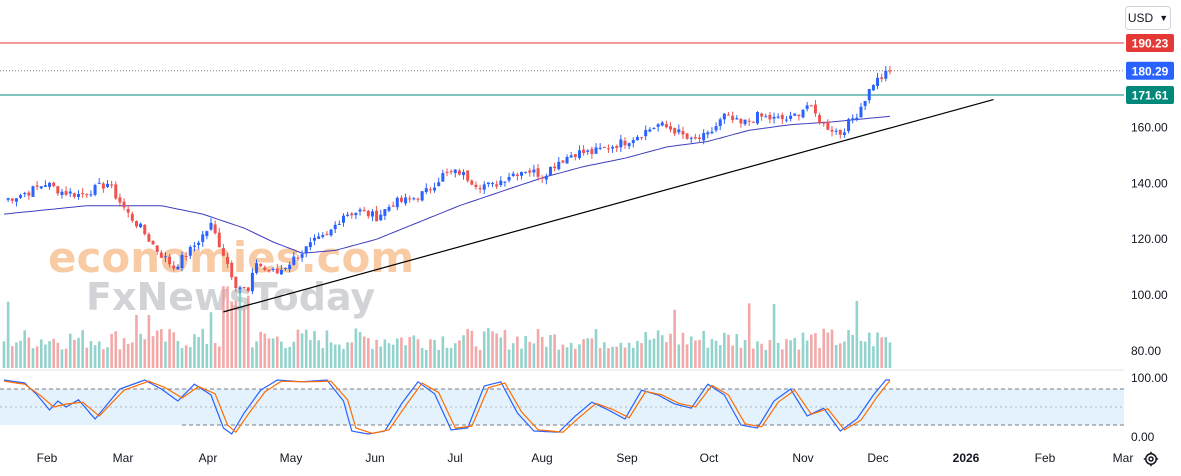  I want to click on month-label: Feb, so click(47, 458).